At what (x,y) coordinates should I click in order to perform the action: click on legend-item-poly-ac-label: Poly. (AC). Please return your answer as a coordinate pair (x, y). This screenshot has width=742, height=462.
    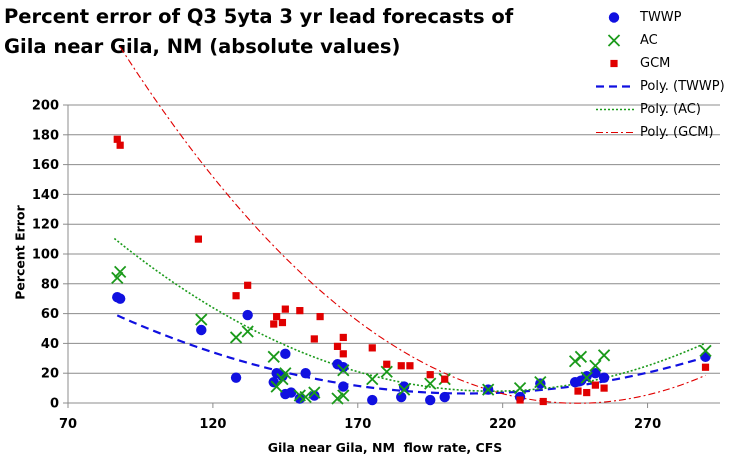
    Looking at the image, I should click on (670, 109).